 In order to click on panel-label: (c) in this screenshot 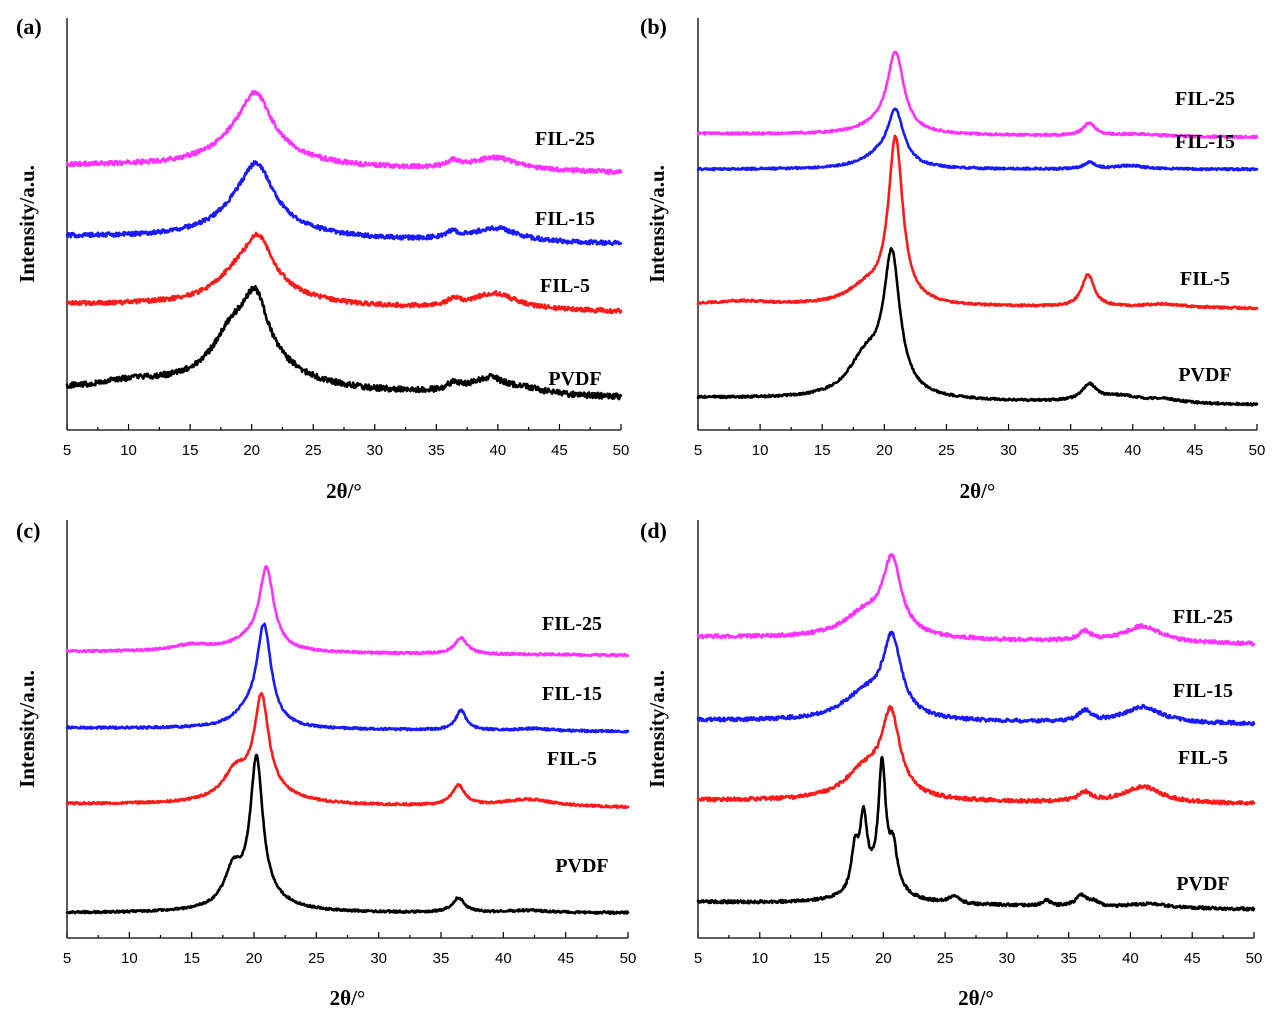, I will do `click(28, 530)`.